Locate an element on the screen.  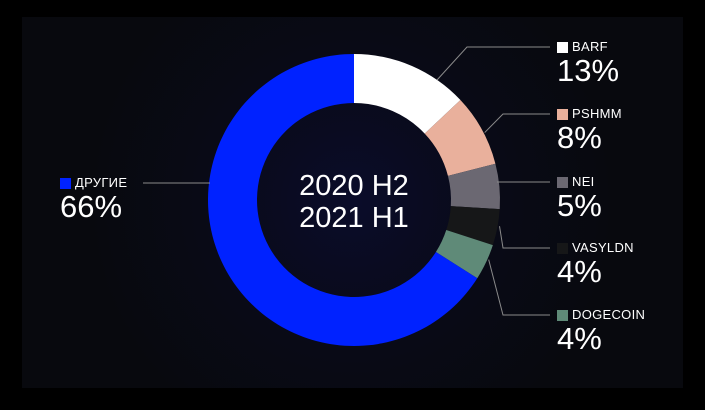
leader-line-vasyldn is located at coordinates (524, 237).